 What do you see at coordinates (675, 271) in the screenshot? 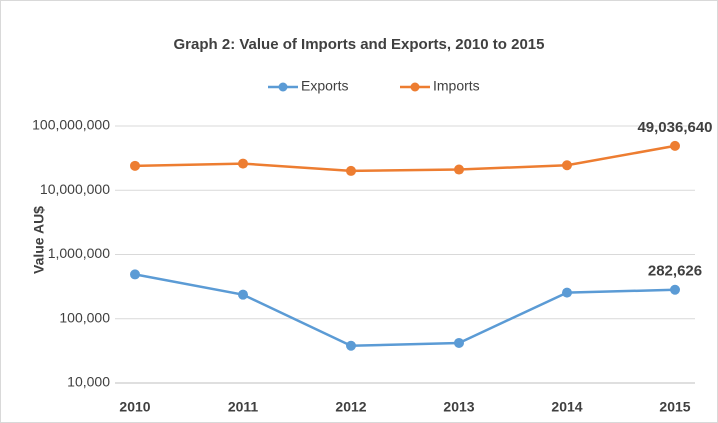
I see `data-label: 282,626` at bounding box center [675, 271].